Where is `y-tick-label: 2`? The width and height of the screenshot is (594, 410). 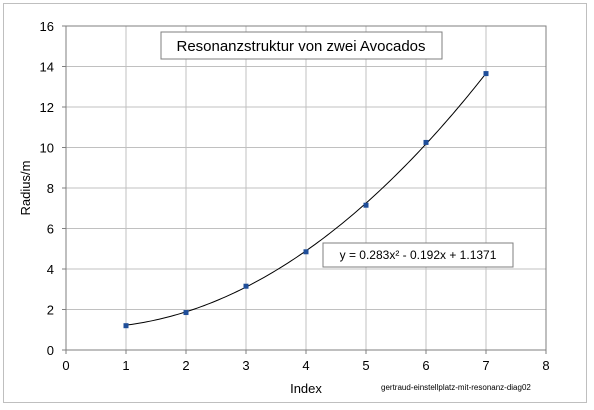
y-tick-label: 2 is located at coordinates (50, 310).